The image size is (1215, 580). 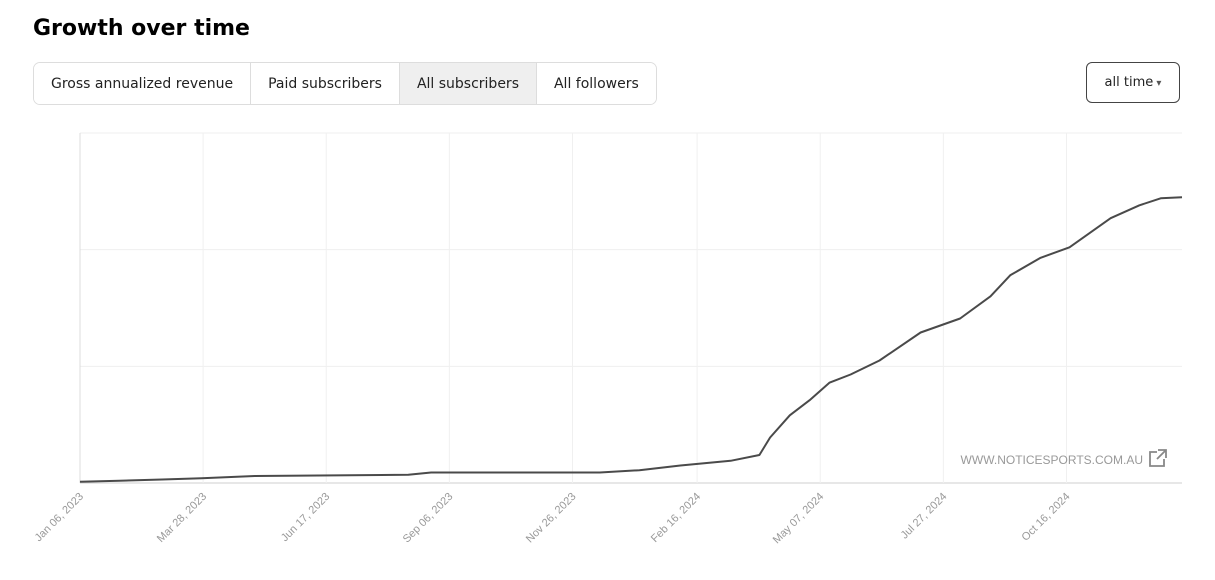 I want to click on x-tick-label: May 07, 2024, so click(x=799, y=519).